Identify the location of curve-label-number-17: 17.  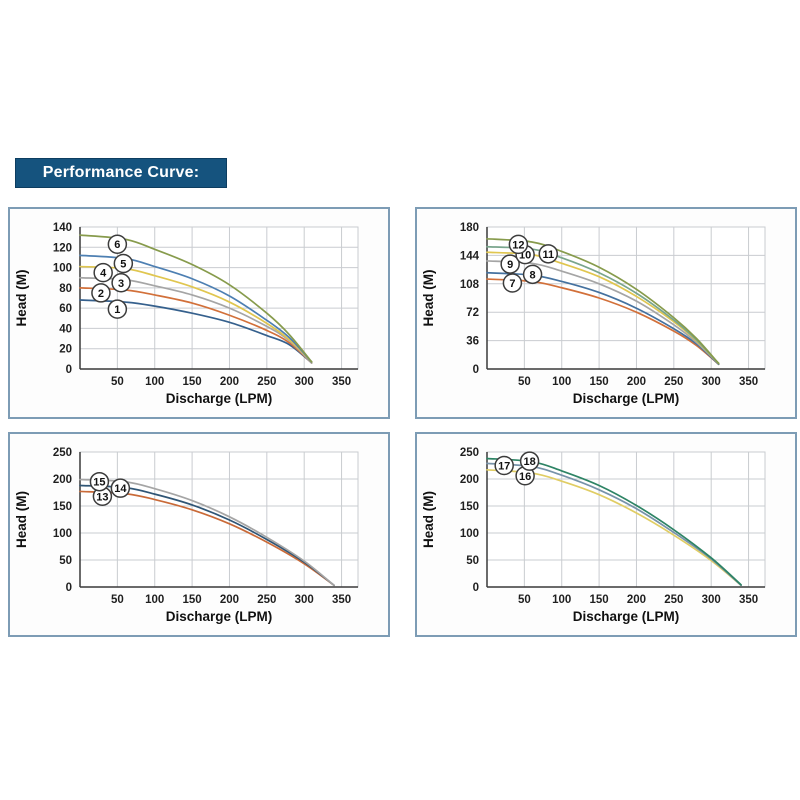
(504, 467).